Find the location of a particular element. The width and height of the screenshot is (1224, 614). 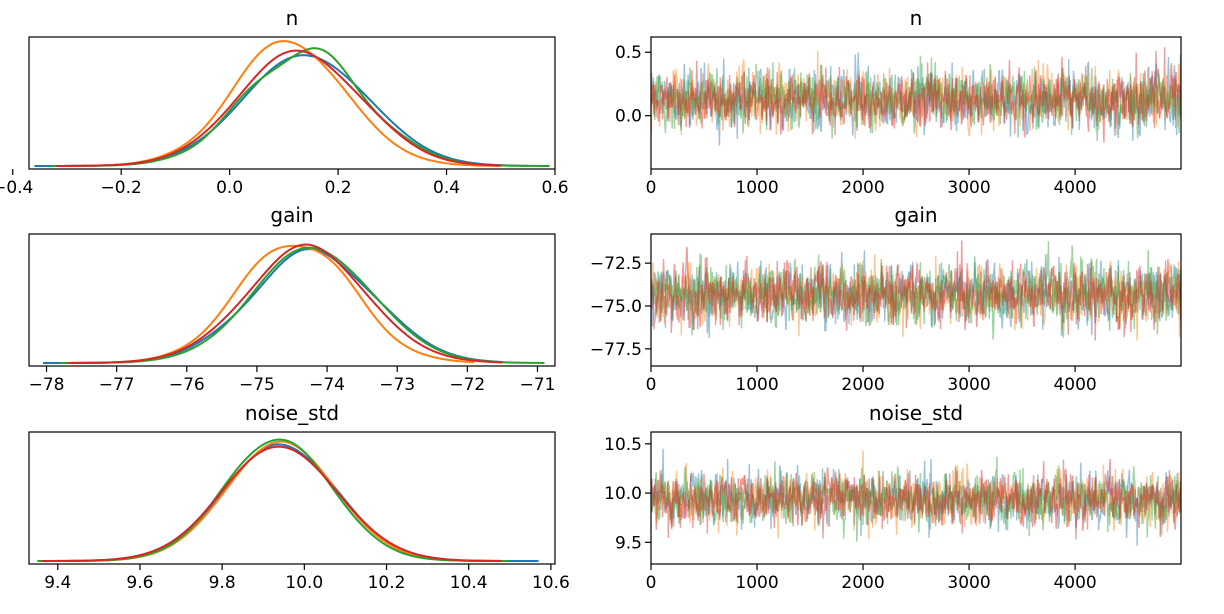

panel-trace-n: n 0 1000 2000 3000 4000 0.5 0.0 is located at coordinates (898, 102).